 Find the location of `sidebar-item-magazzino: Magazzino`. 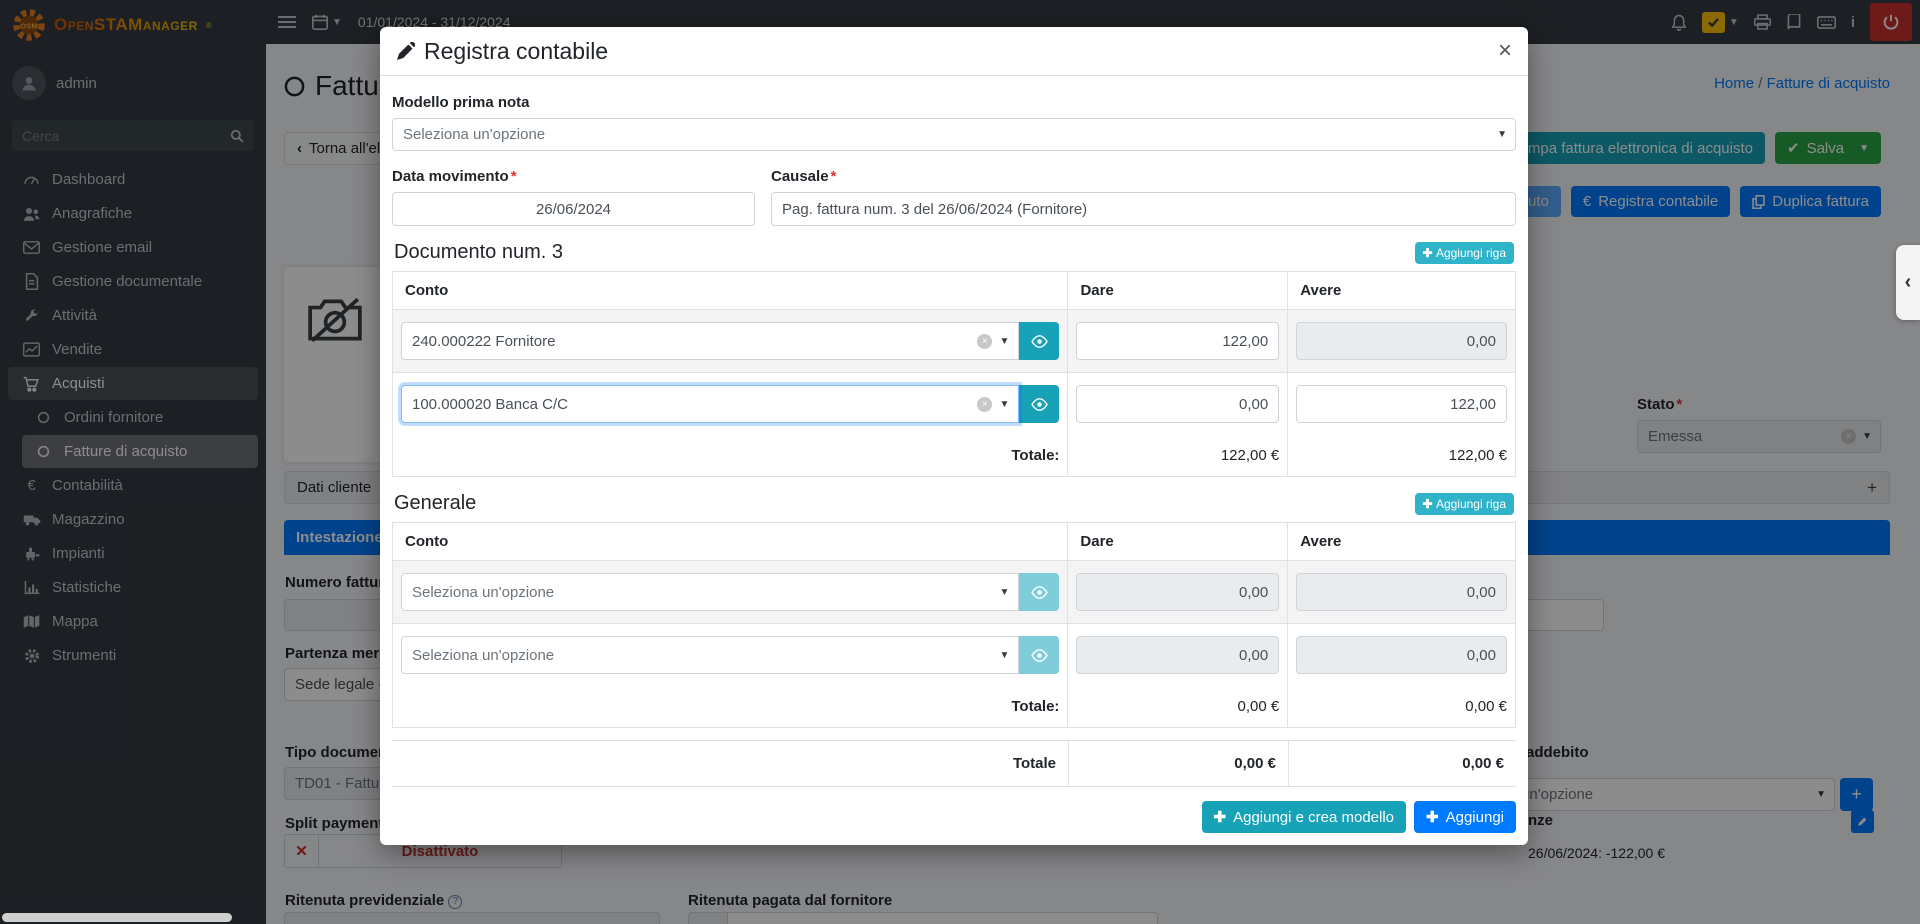

sidebar-item-magazzino: Magazzino is located at coordinates (133, 519).